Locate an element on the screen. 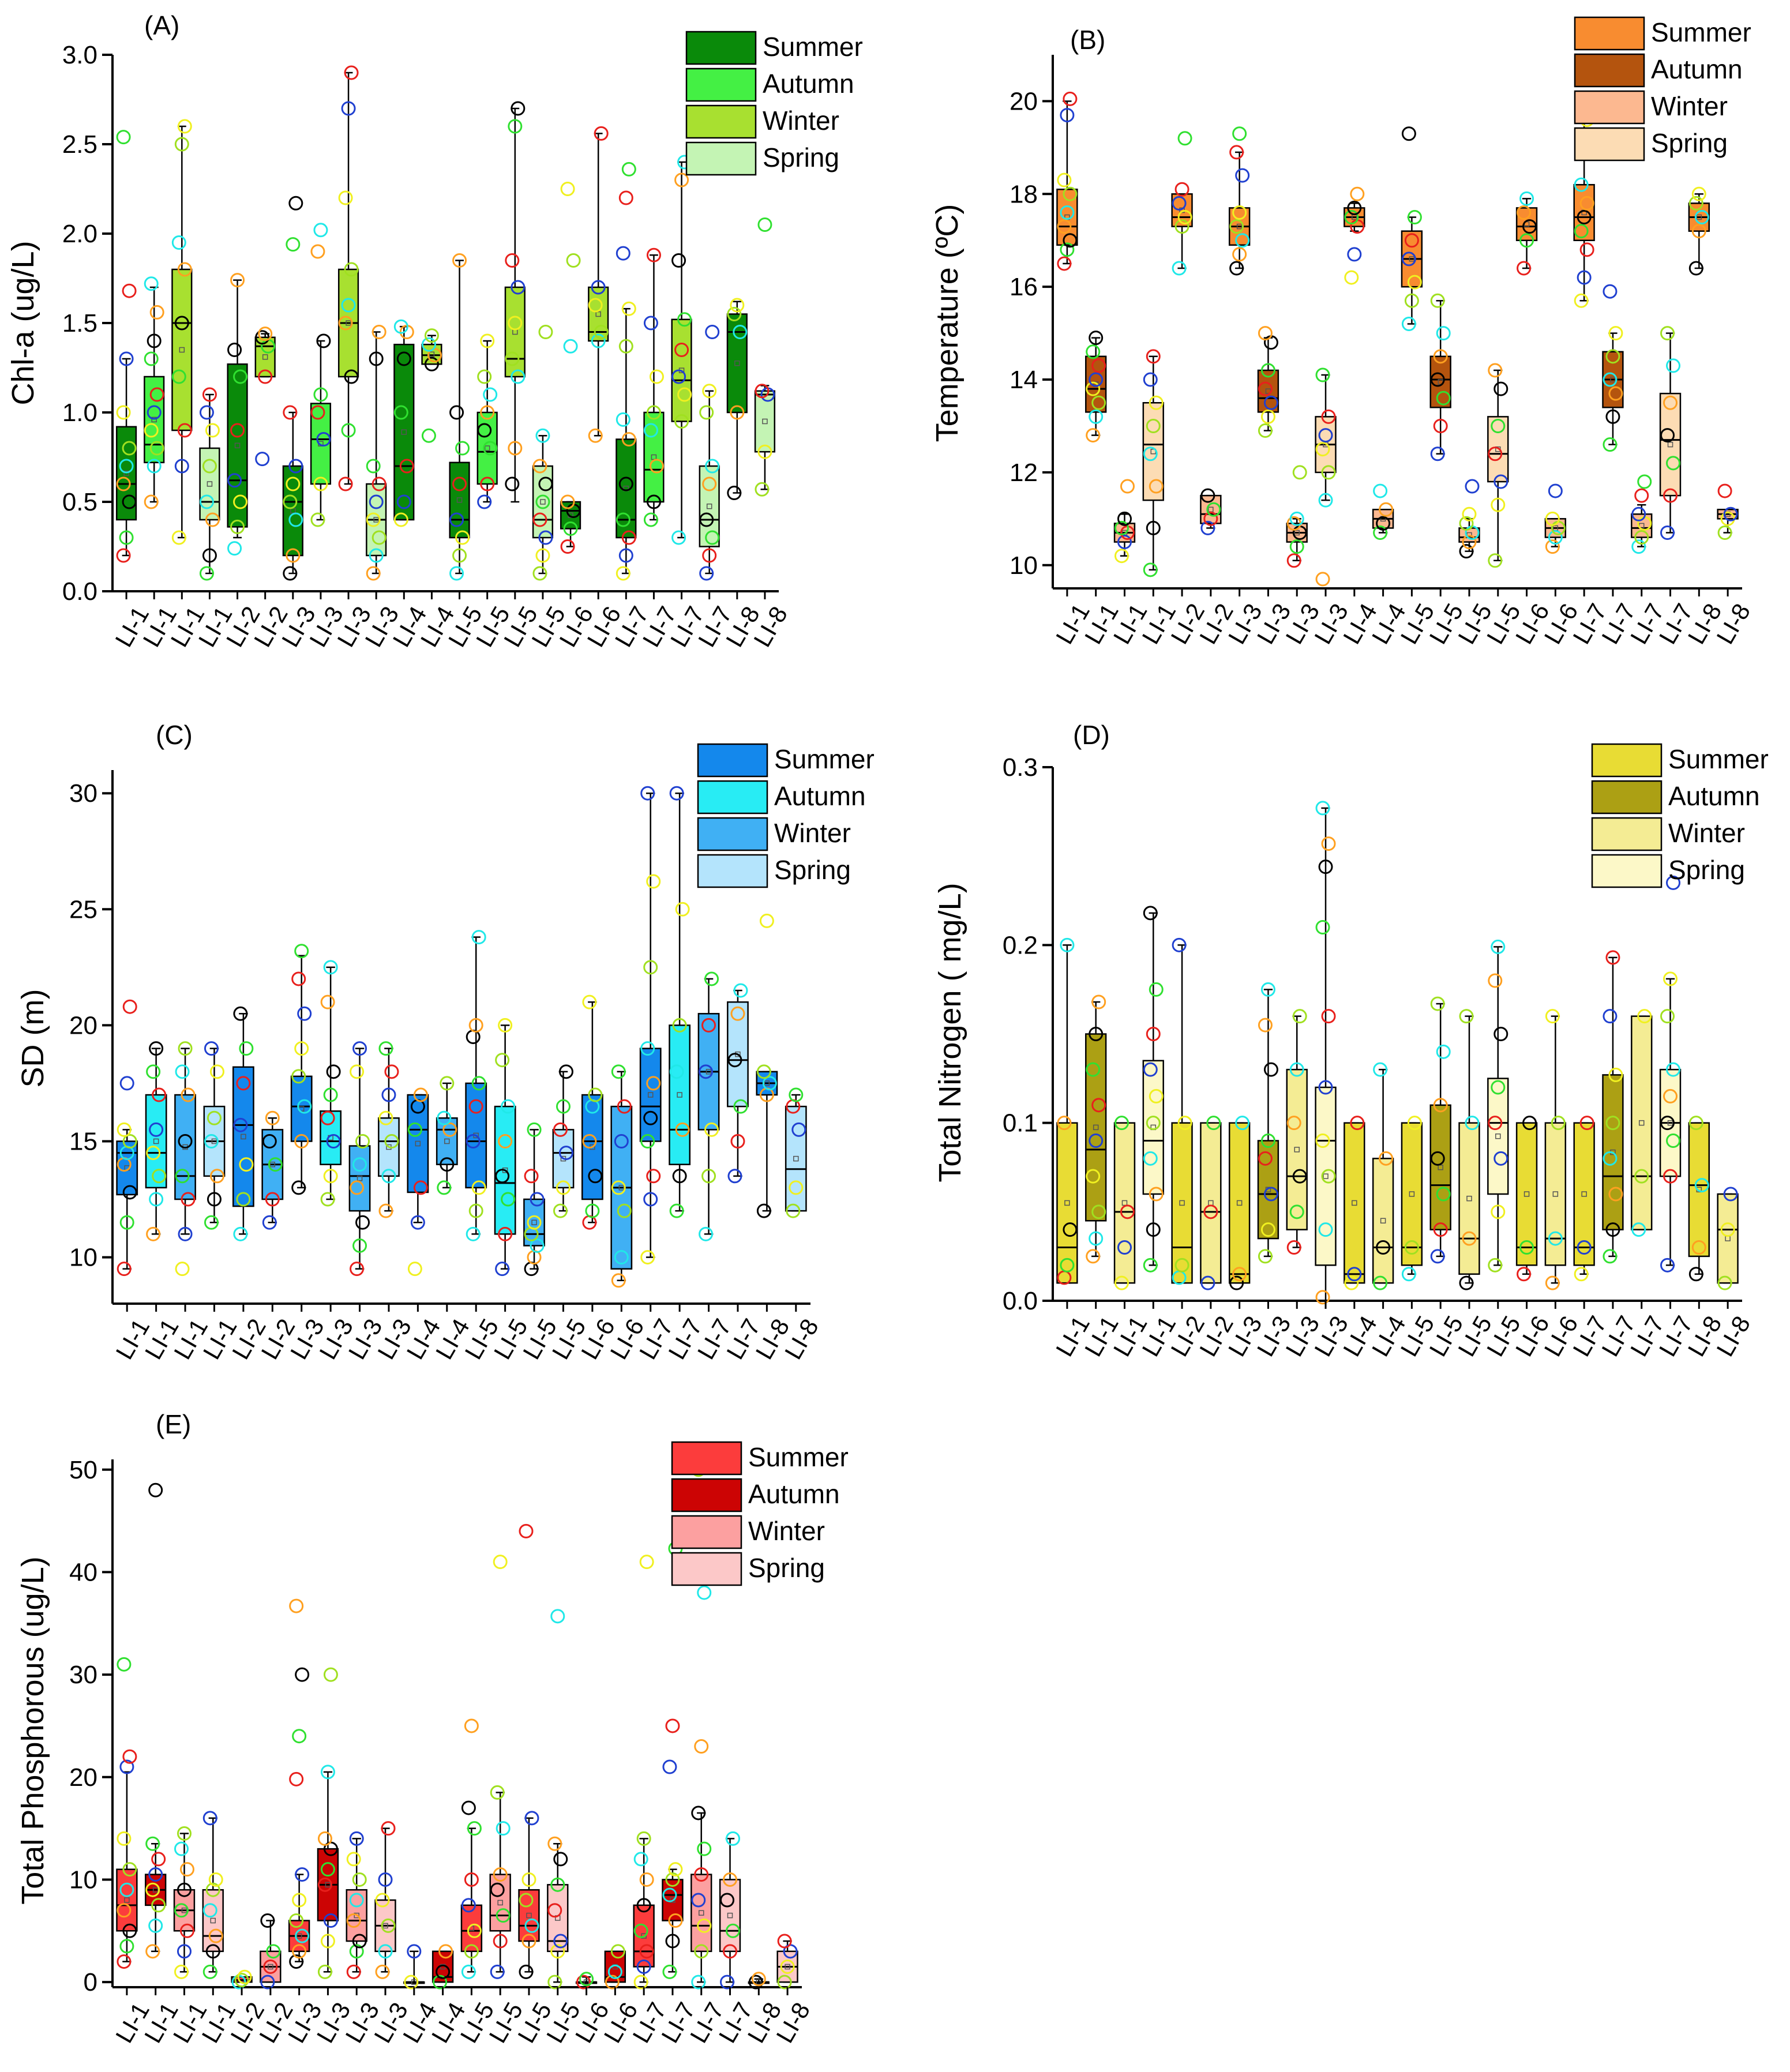 The image size is (1790, 2072). y-tick-label: 0.3 is located at coordinates (1020, 767).